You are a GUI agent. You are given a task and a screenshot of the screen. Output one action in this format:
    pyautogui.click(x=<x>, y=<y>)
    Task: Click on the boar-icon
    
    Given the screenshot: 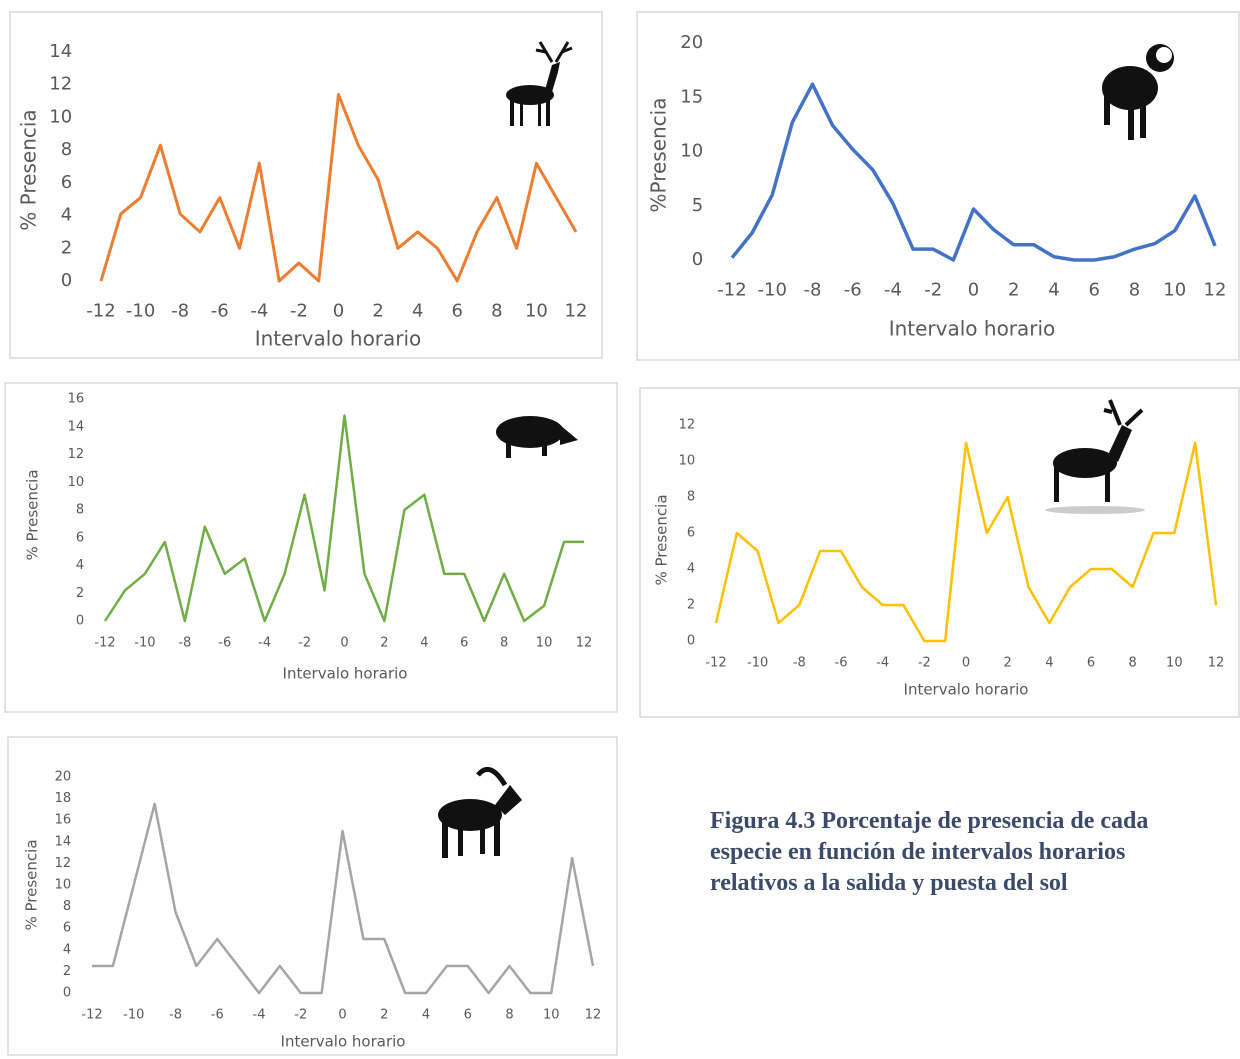 What is the action you would take?
    pyautogui.click(x=537, y=437)
    